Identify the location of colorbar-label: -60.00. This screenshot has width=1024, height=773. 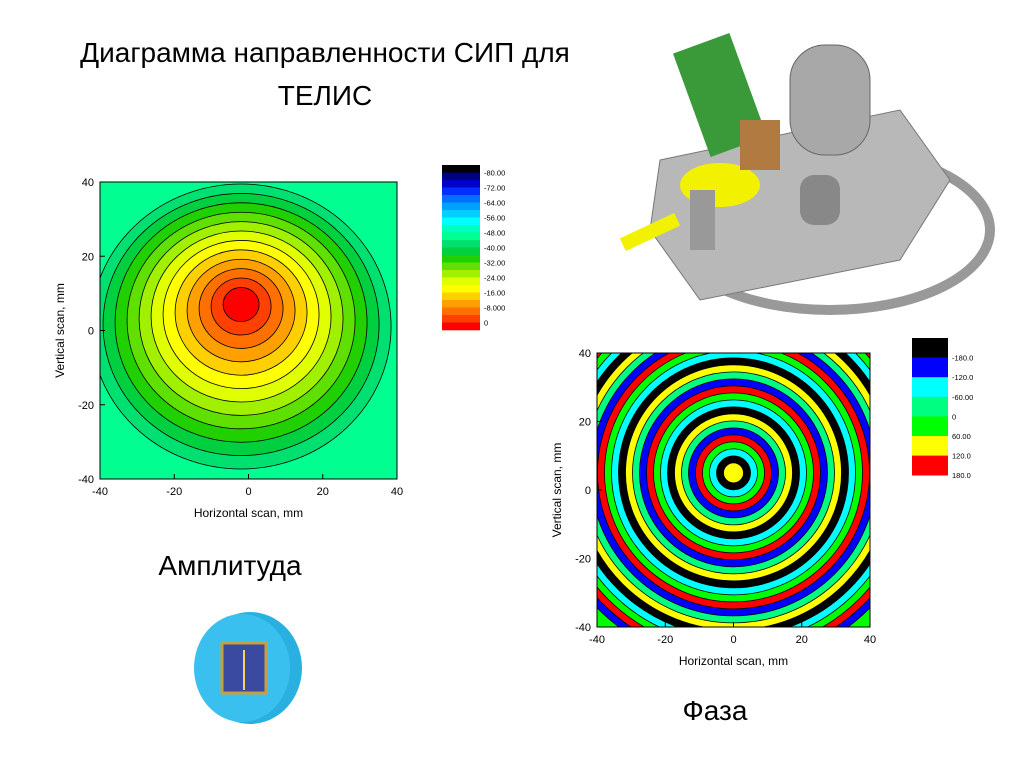
(962, 397).